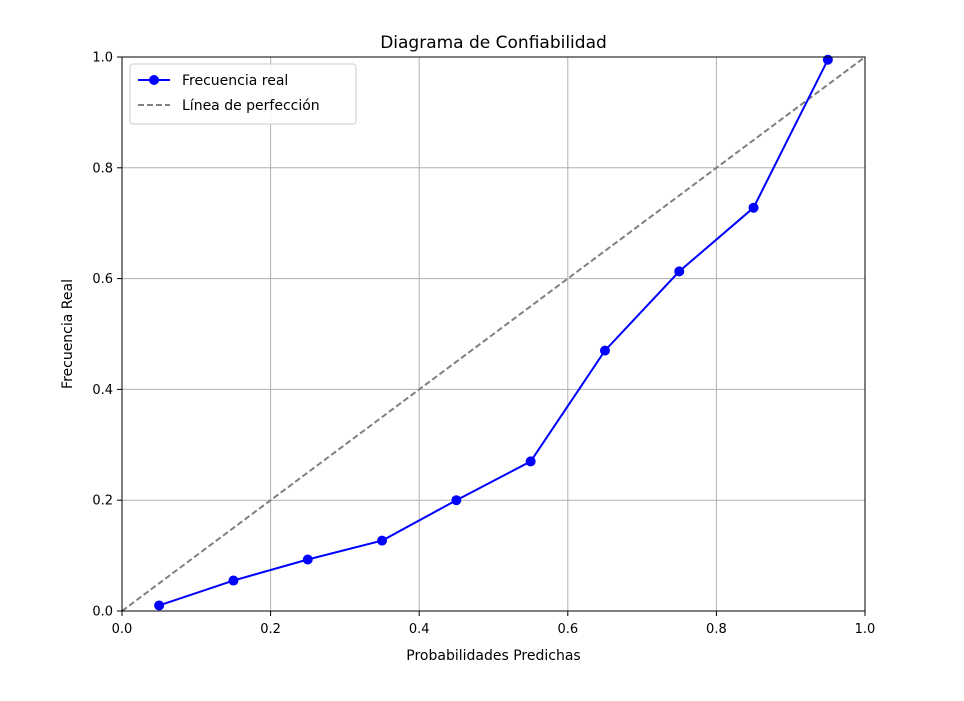 The width and height of the screenshot is (964, 701). I want to click on y-tick-label: 0.6, so click(102, 279).